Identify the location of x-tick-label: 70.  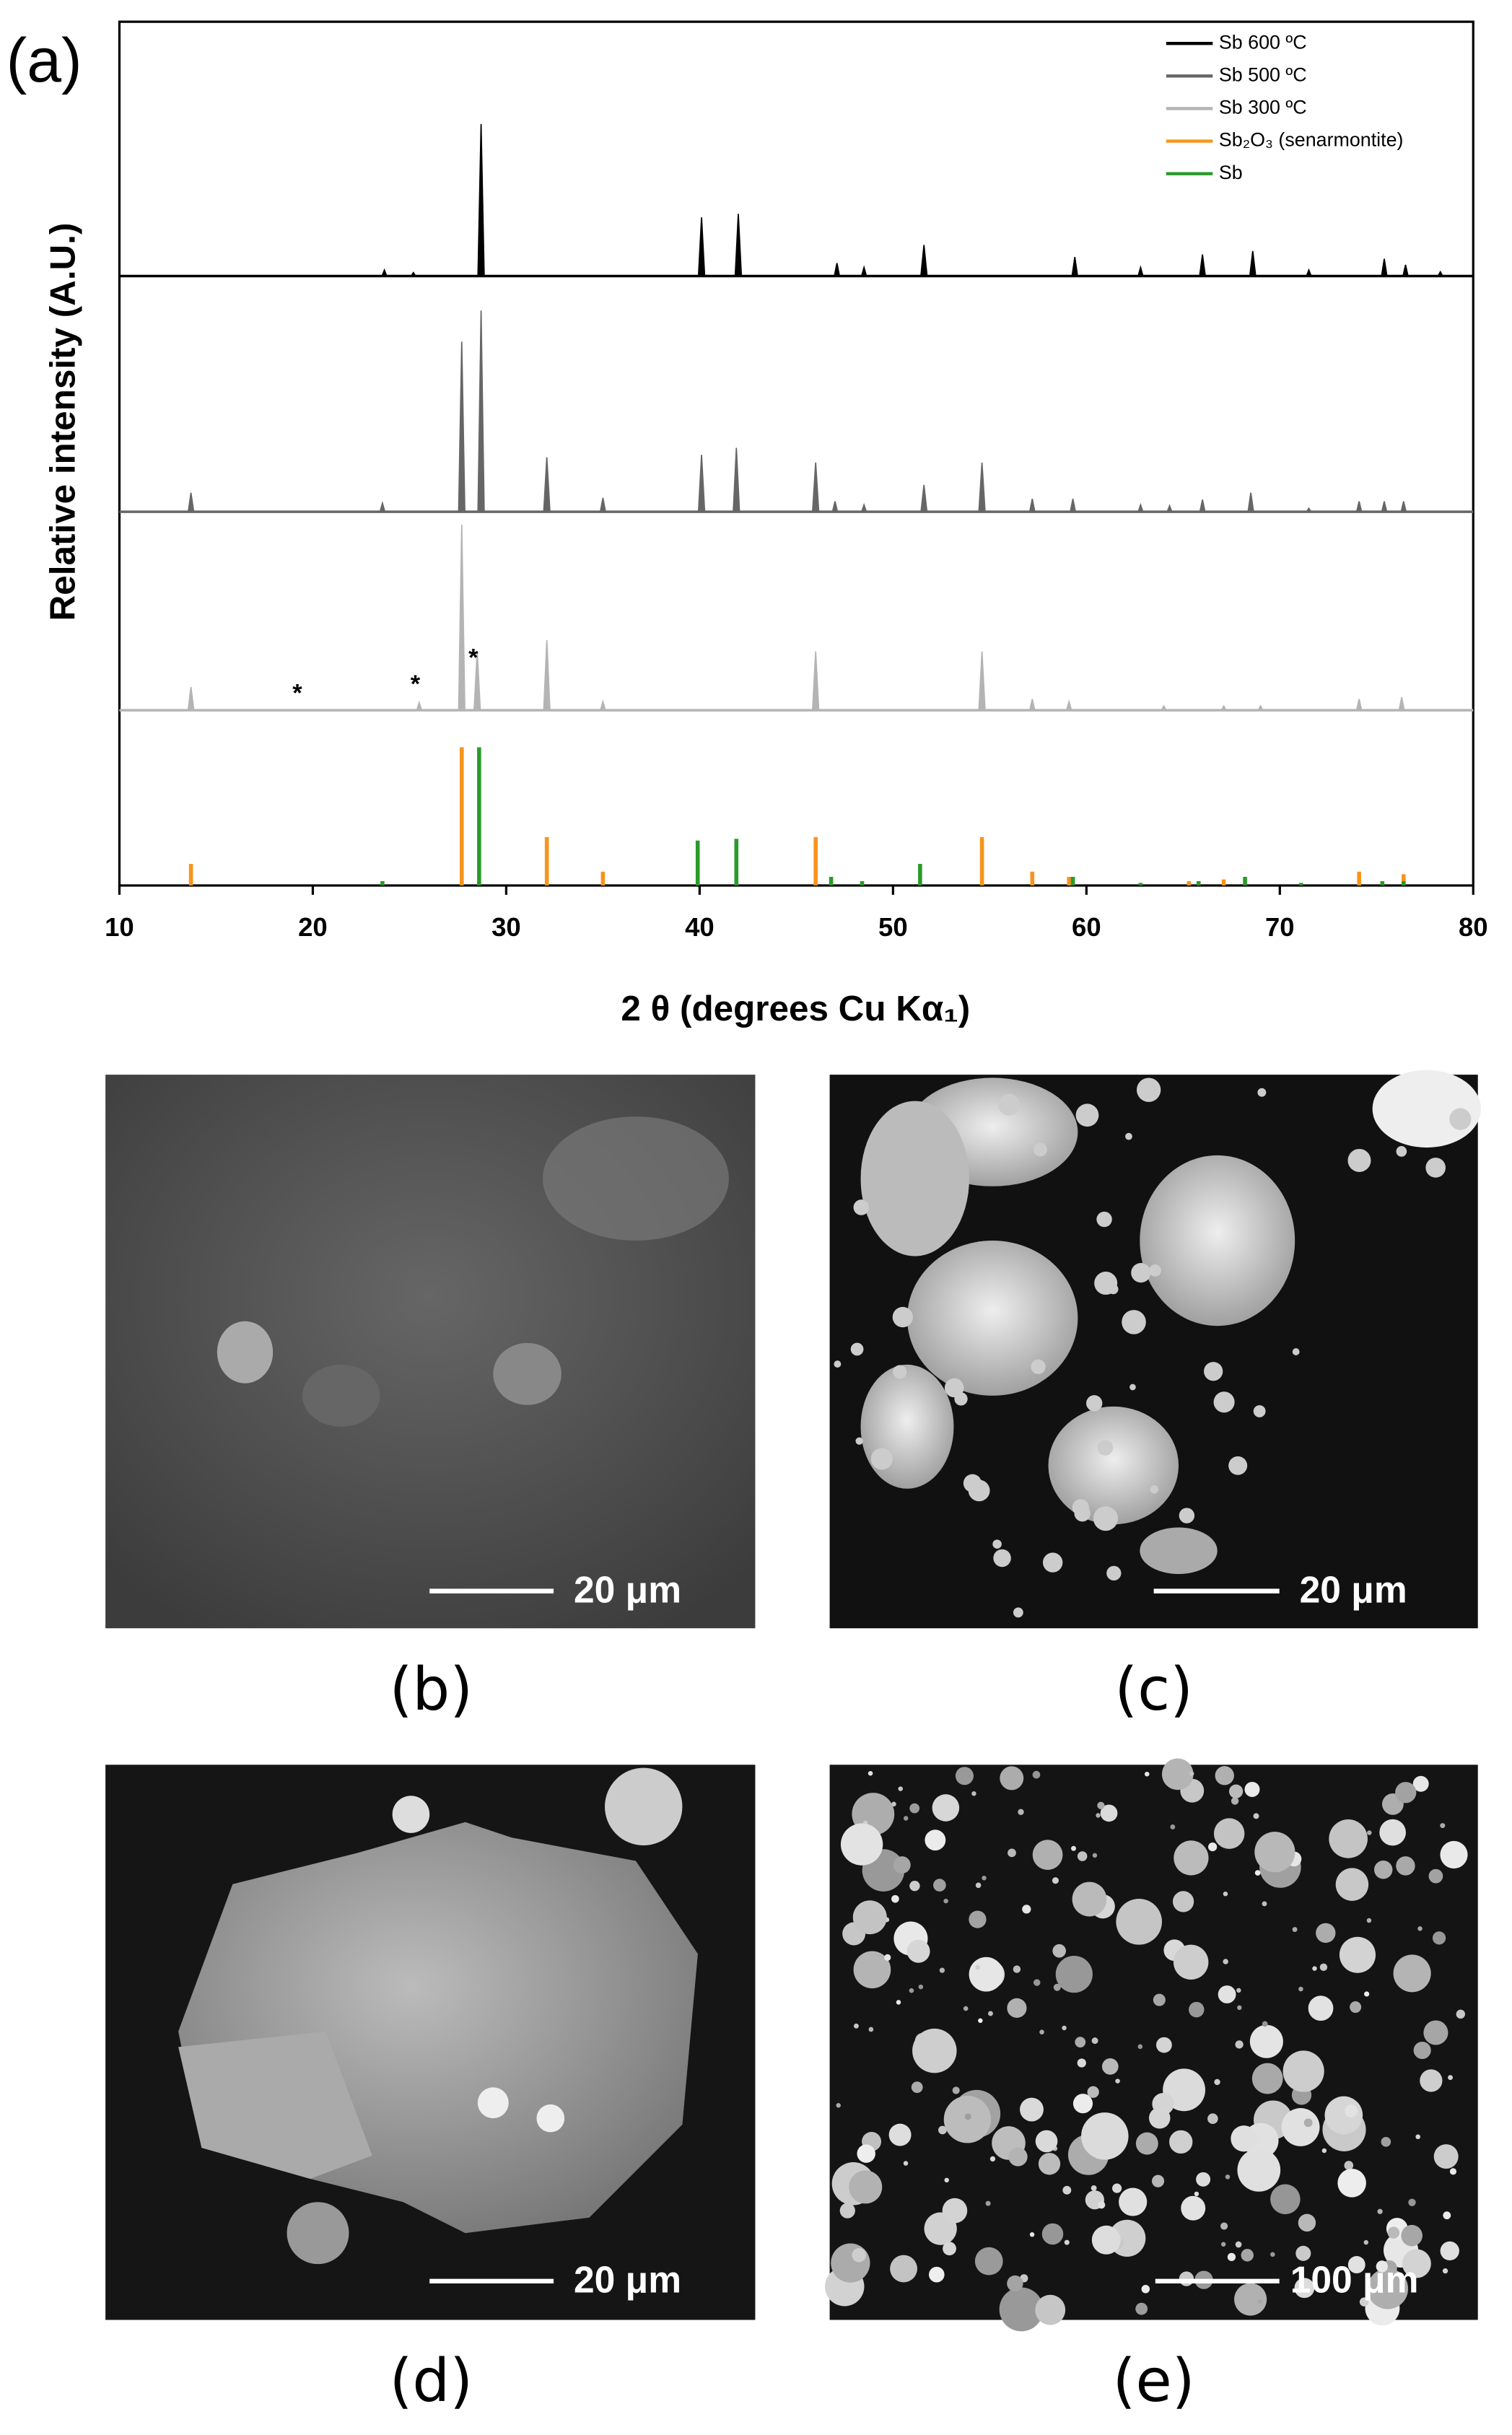
(1280, 927).